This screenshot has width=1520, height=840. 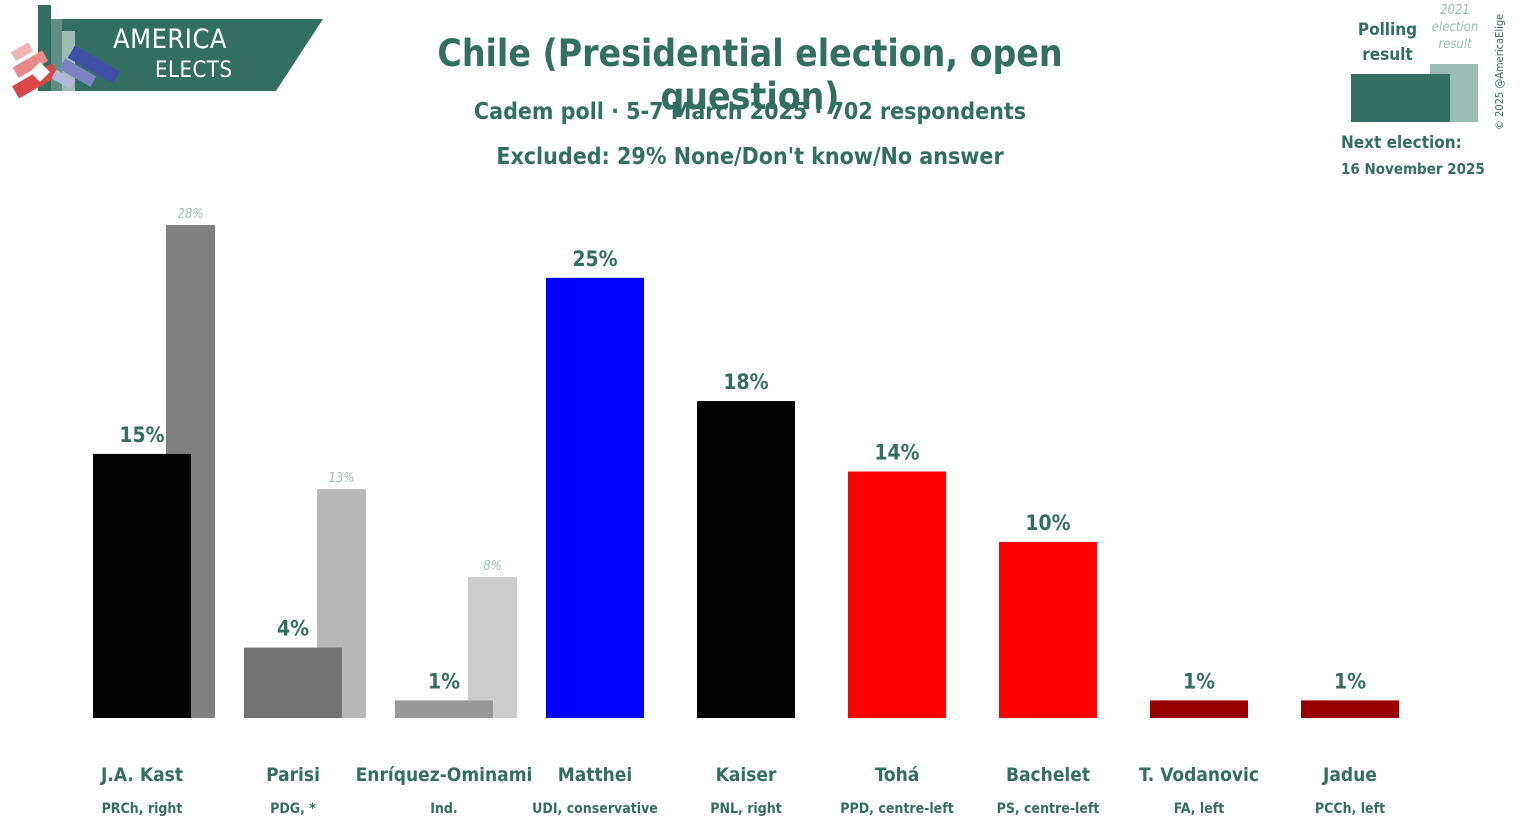 I want to click on category-label-1: Parisi, so click(x=293, y=775).